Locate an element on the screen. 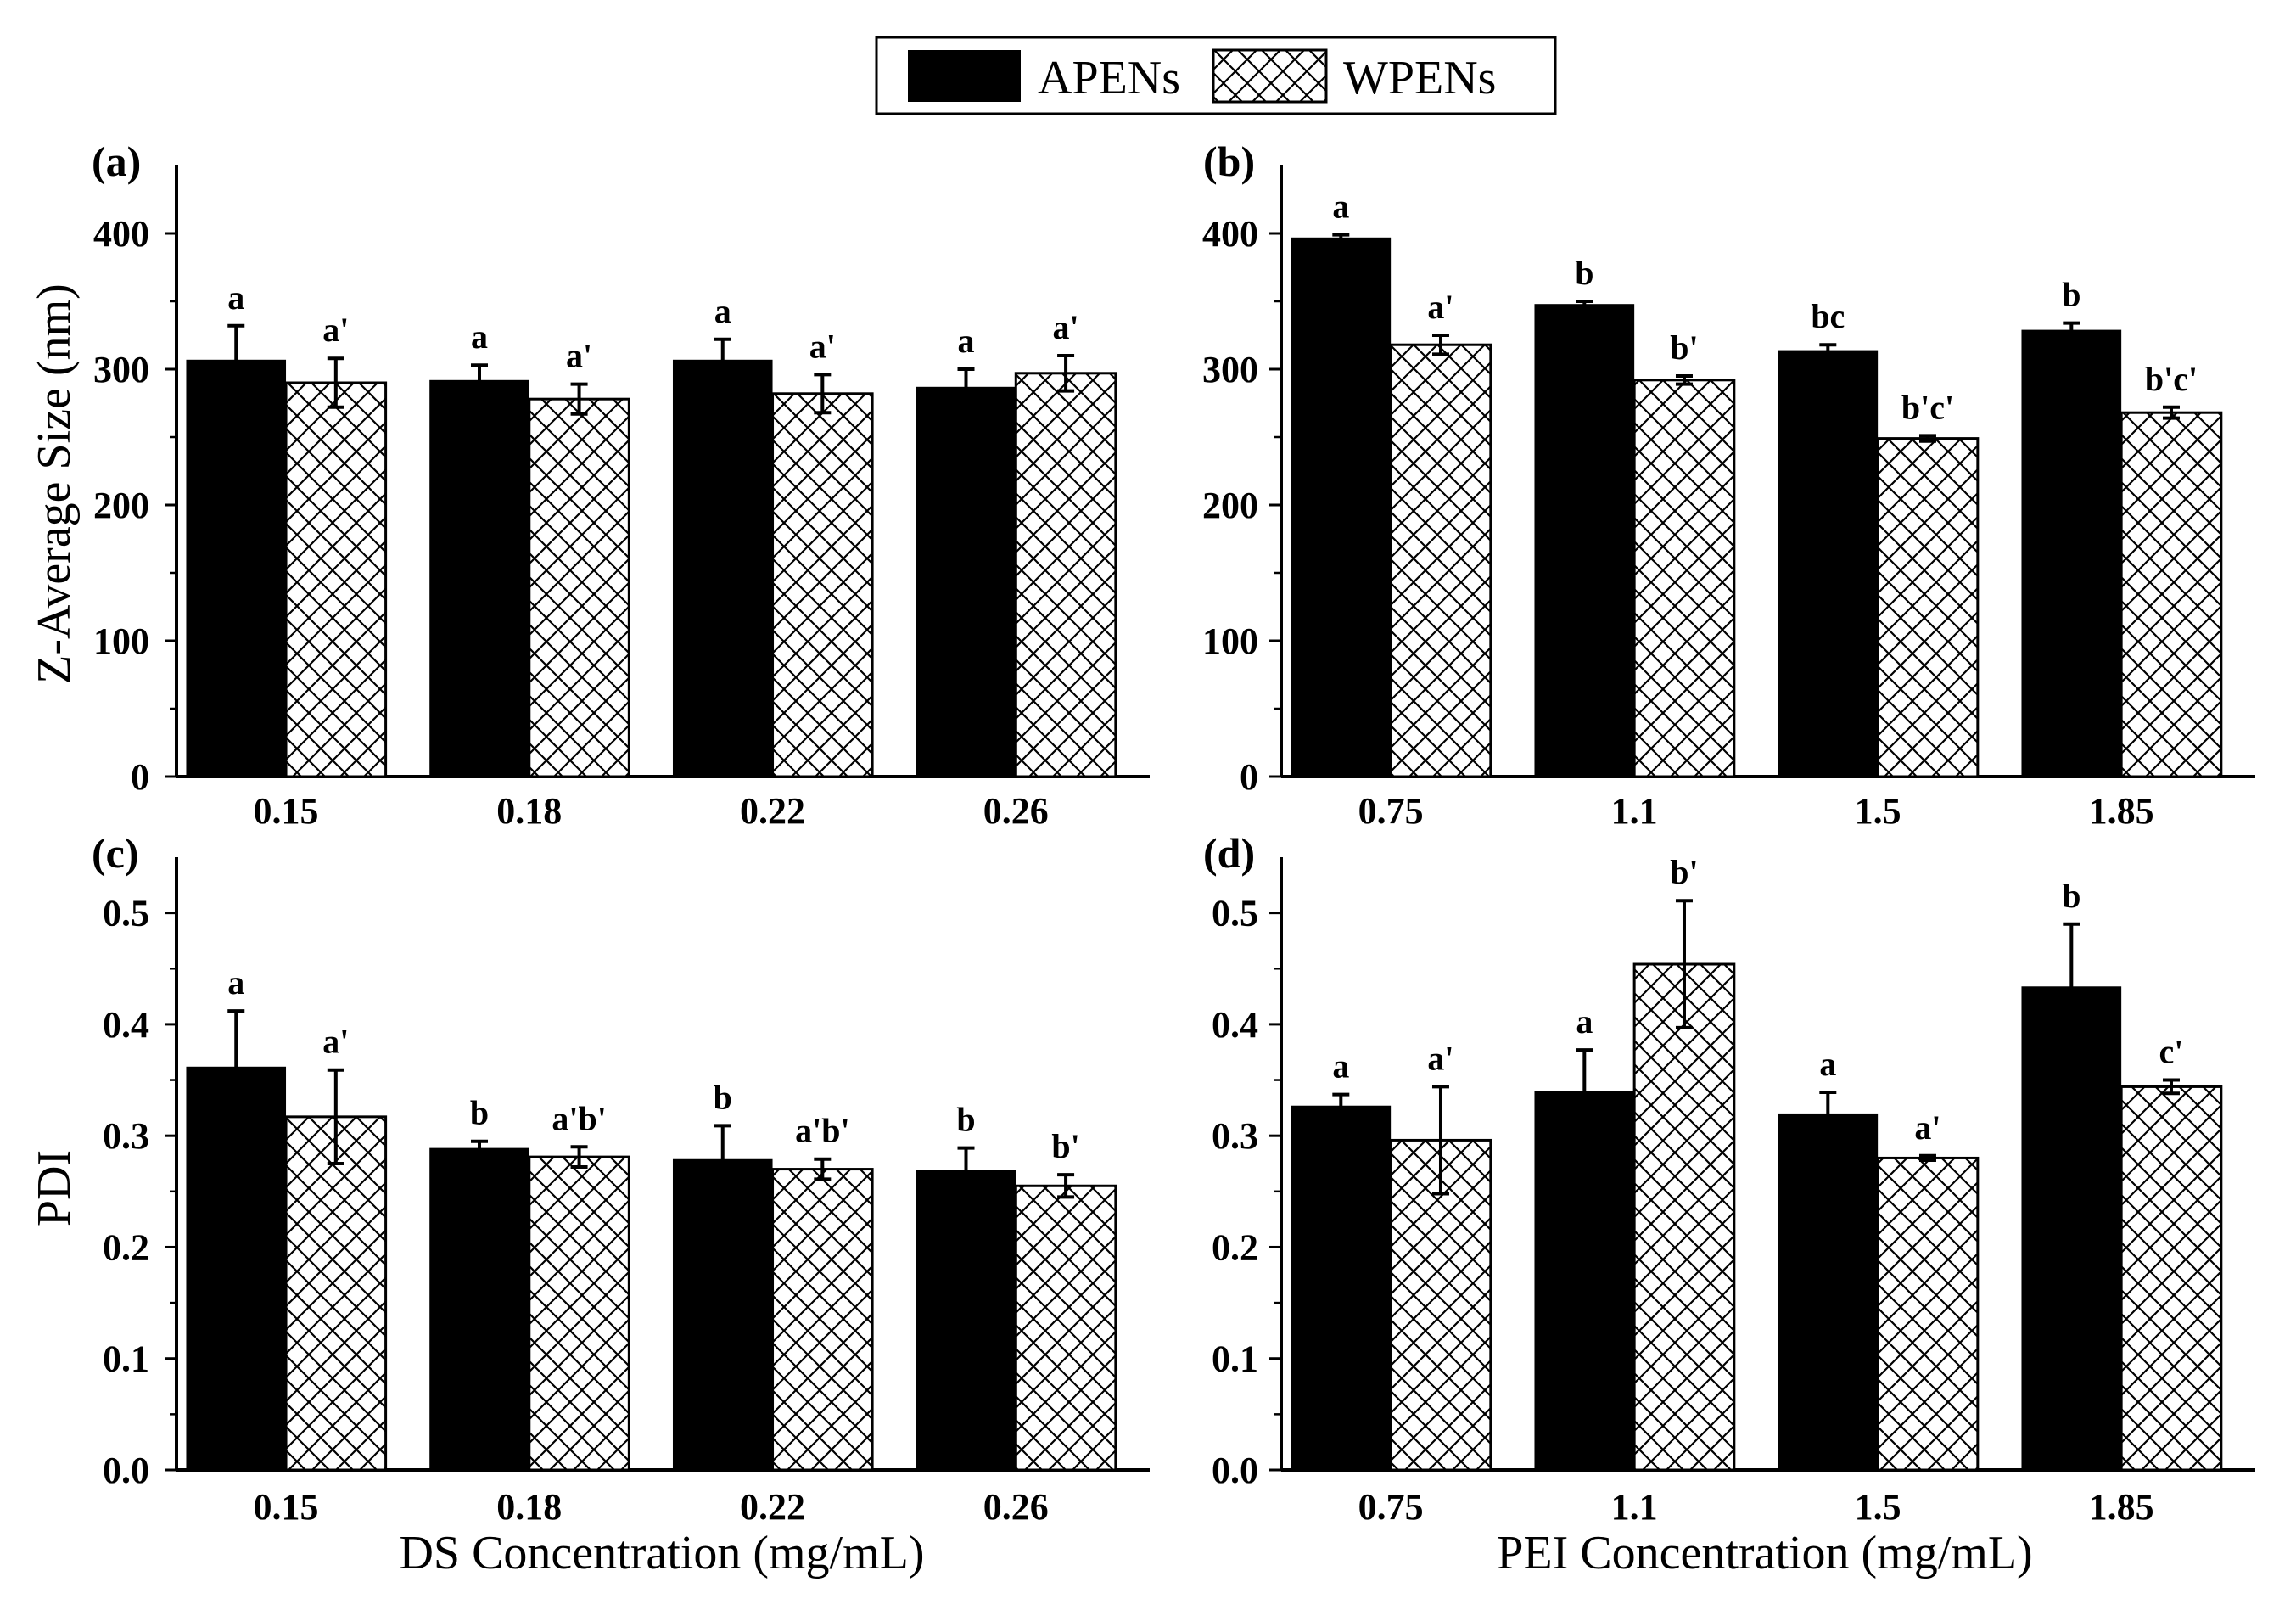 Image resolution: width=2296 pixels, height=1610 pixels. y-axis-title: Z-Average Size (nm) is located at coordinates (55, 484).